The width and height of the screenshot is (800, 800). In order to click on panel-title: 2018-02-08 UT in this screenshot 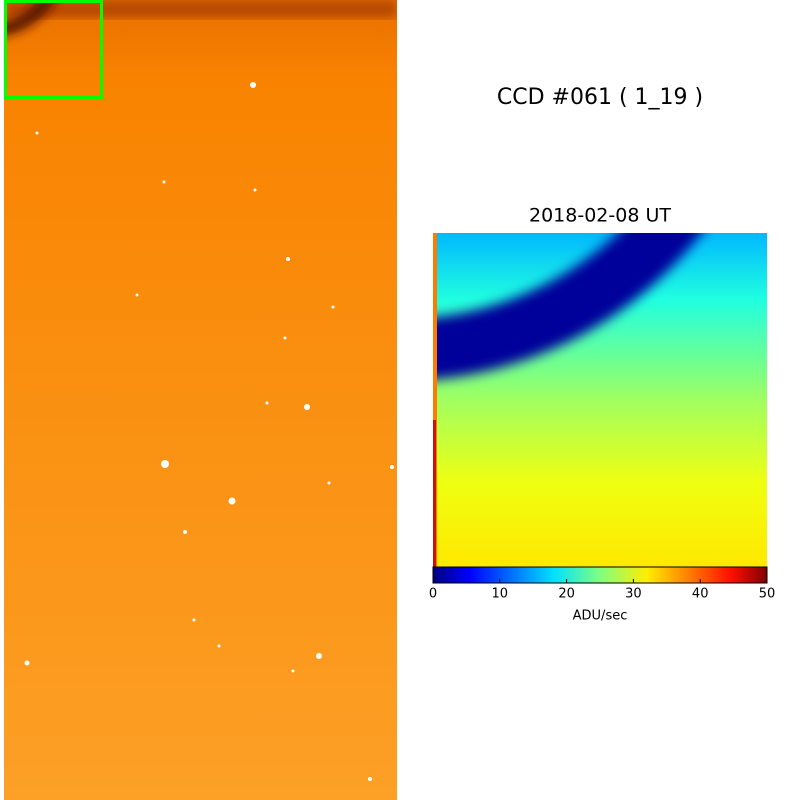, I will do `click(600, 216)`.